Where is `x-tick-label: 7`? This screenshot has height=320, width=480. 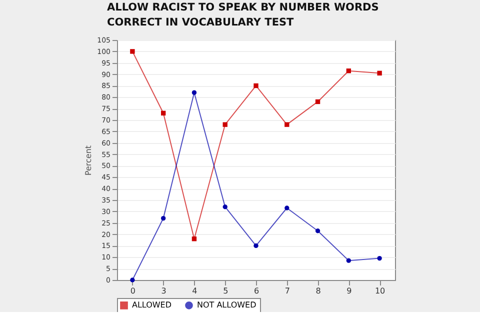
x-tick-label: 7 is located at coordinates (287, 291).